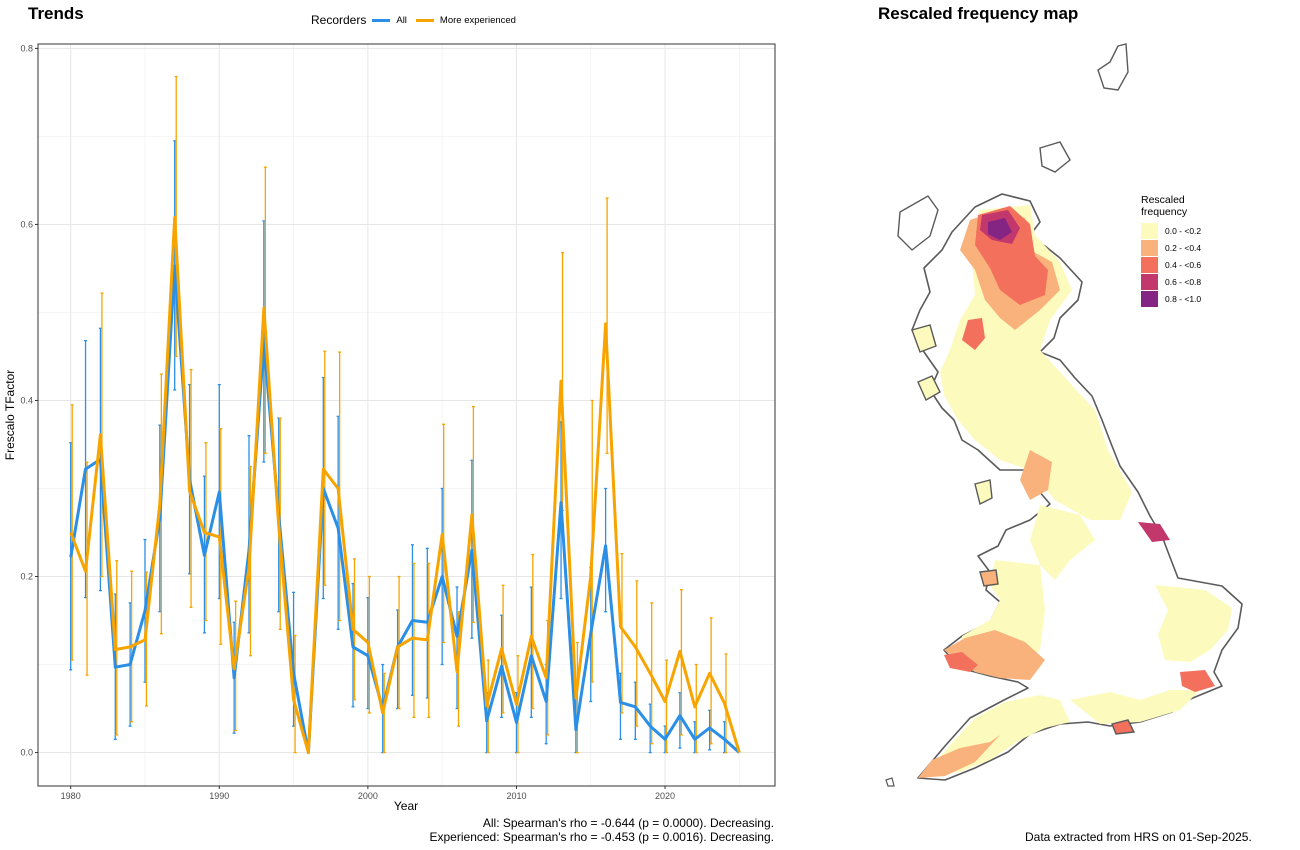 The height and width of the screenshot is (850, 1300). I want to click on band-vhigh-teesside, so click(1154, 532).